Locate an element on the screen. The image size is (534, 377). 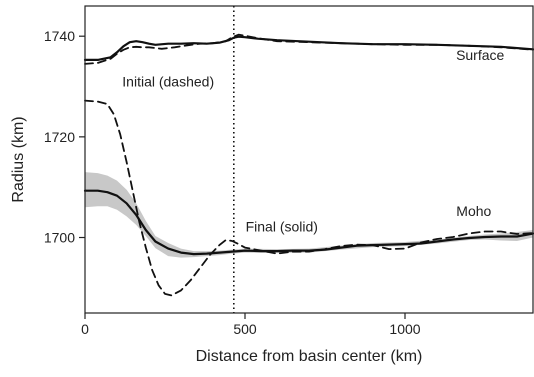
y-axis-ticks: 1700 1720 1740 is located at coordinates (64, 137).